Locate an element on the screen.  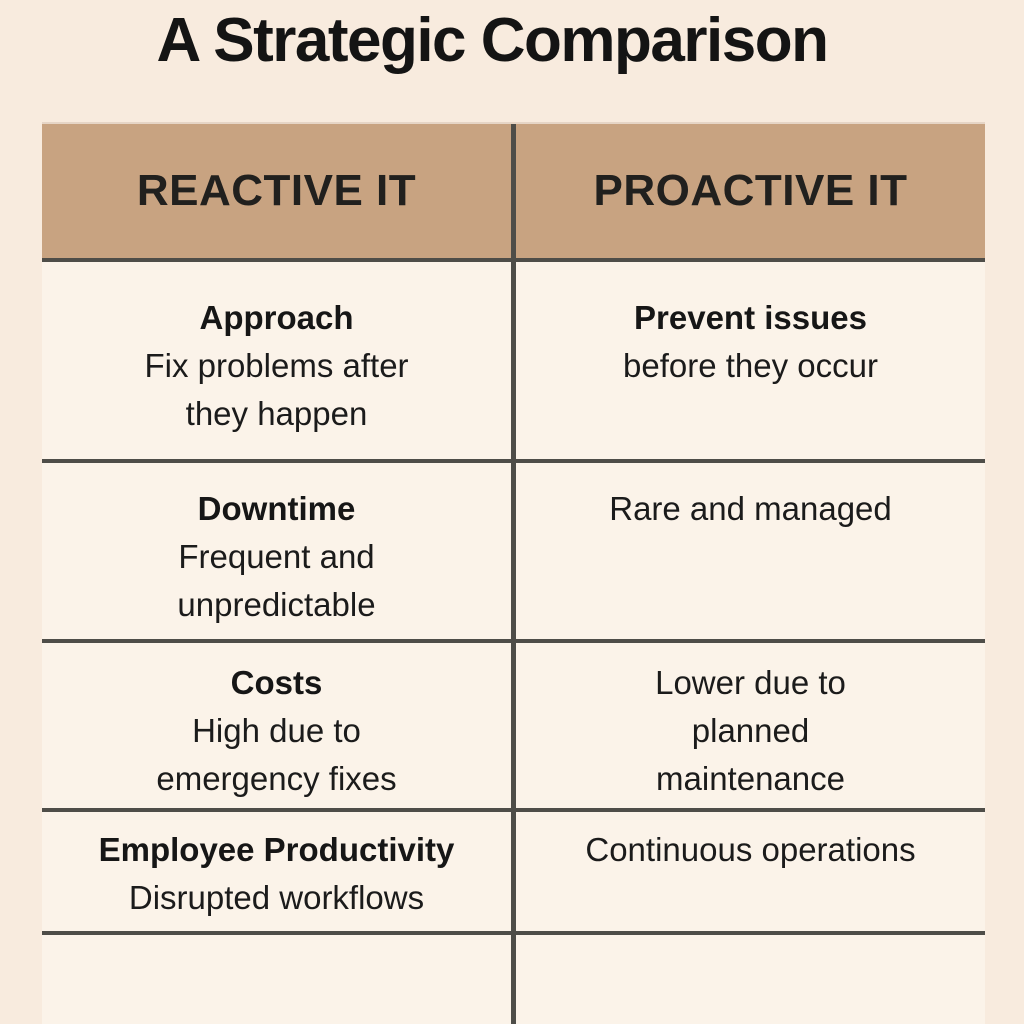
table-cell-proactive-productivity: Continuous operations is located at coordinates (748, 871).